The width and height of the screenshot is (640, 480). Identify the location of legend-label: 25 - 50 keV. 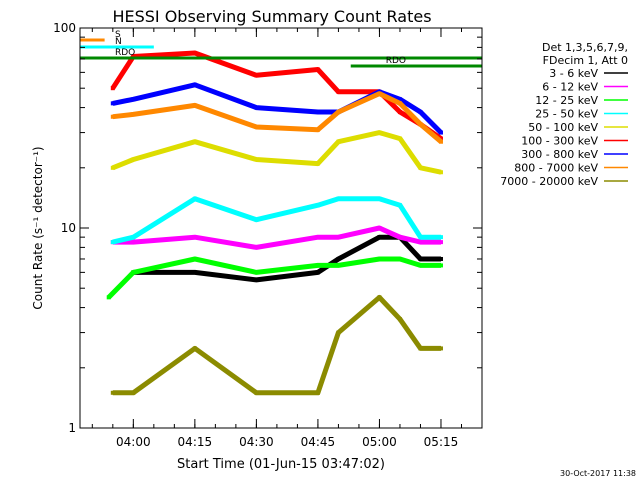
(566, 114).